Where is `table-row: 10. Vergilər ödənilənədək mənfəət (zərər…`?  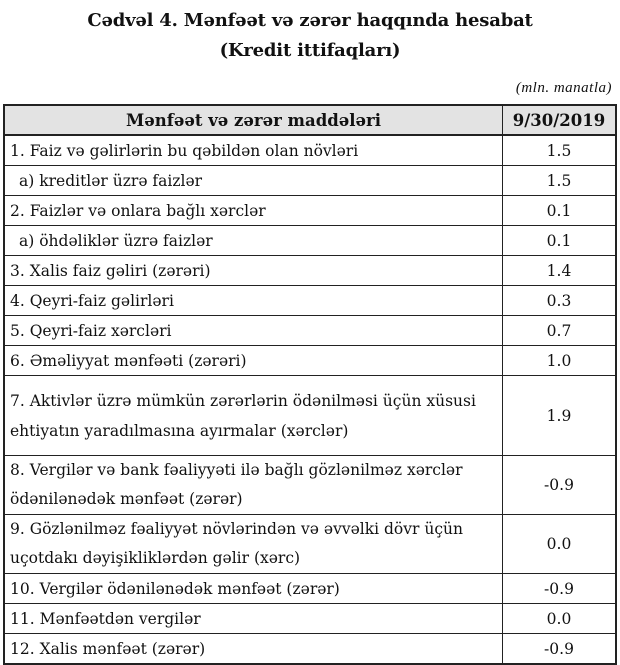 table-row: 10. Vergilər ödənilənədək mənfəət (zərər… is located at coordinates (310, 588).